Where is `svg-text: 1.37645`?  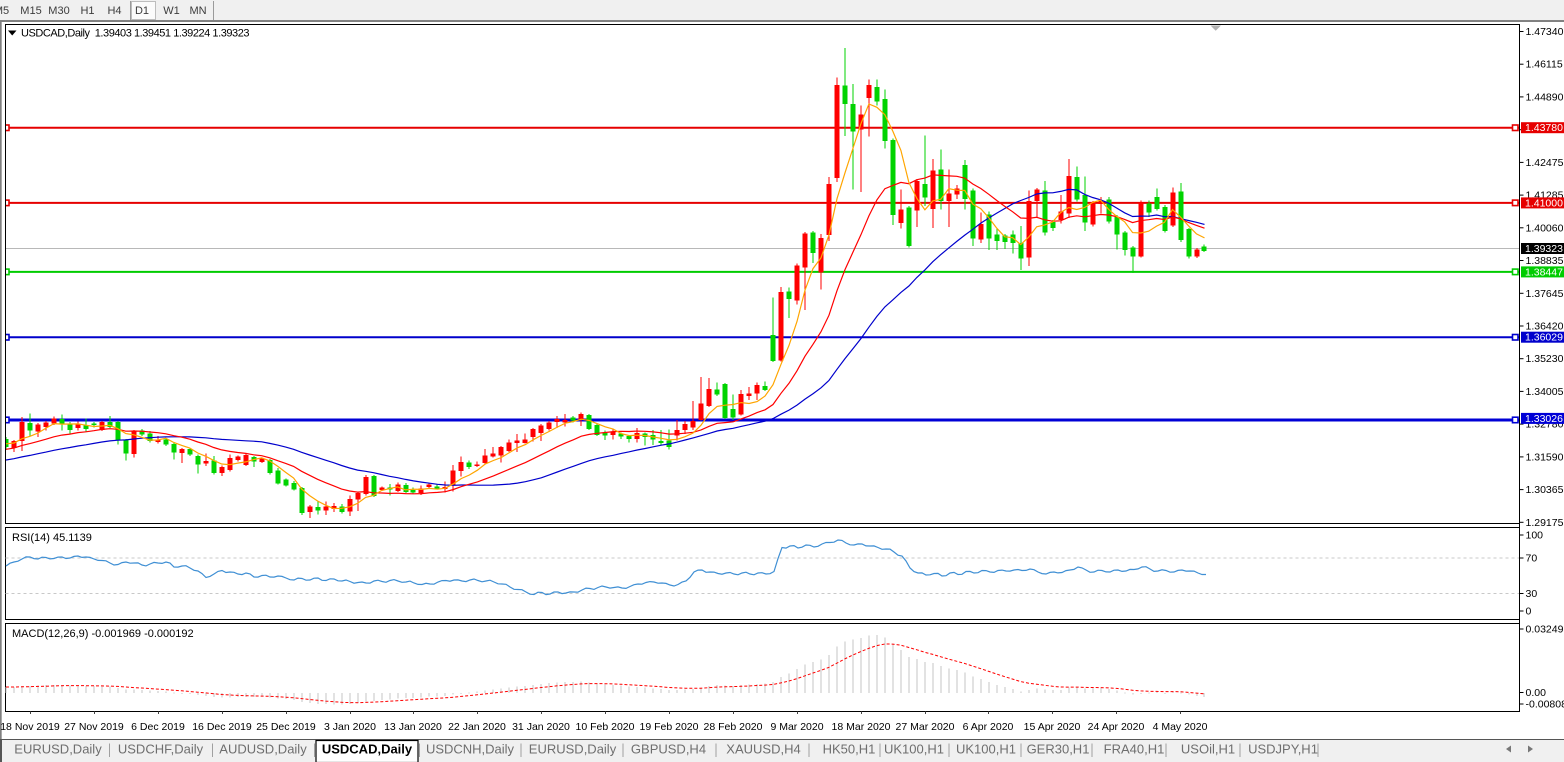
svg-text: 1.37645 is located at coordinates (1545, 294).